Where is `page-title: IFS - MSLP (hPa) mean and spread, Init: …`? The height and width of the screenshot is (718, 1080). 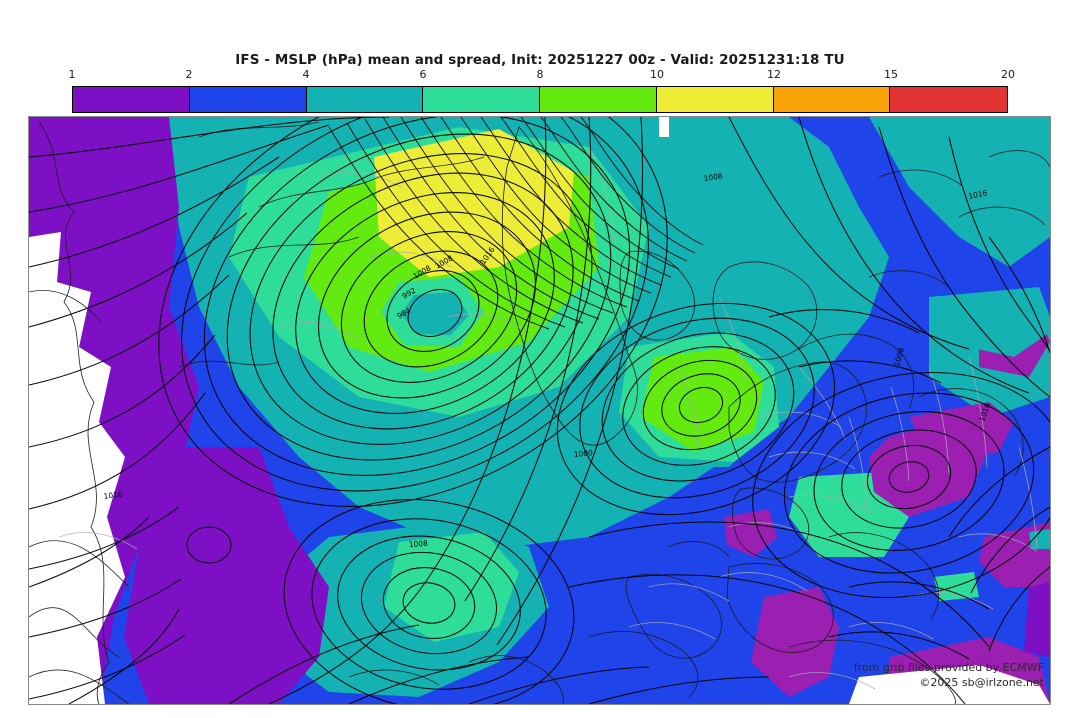
page-title: IFS - MSLP (hPa) mean and spread, Init: … is located at coordinates (540, 60).